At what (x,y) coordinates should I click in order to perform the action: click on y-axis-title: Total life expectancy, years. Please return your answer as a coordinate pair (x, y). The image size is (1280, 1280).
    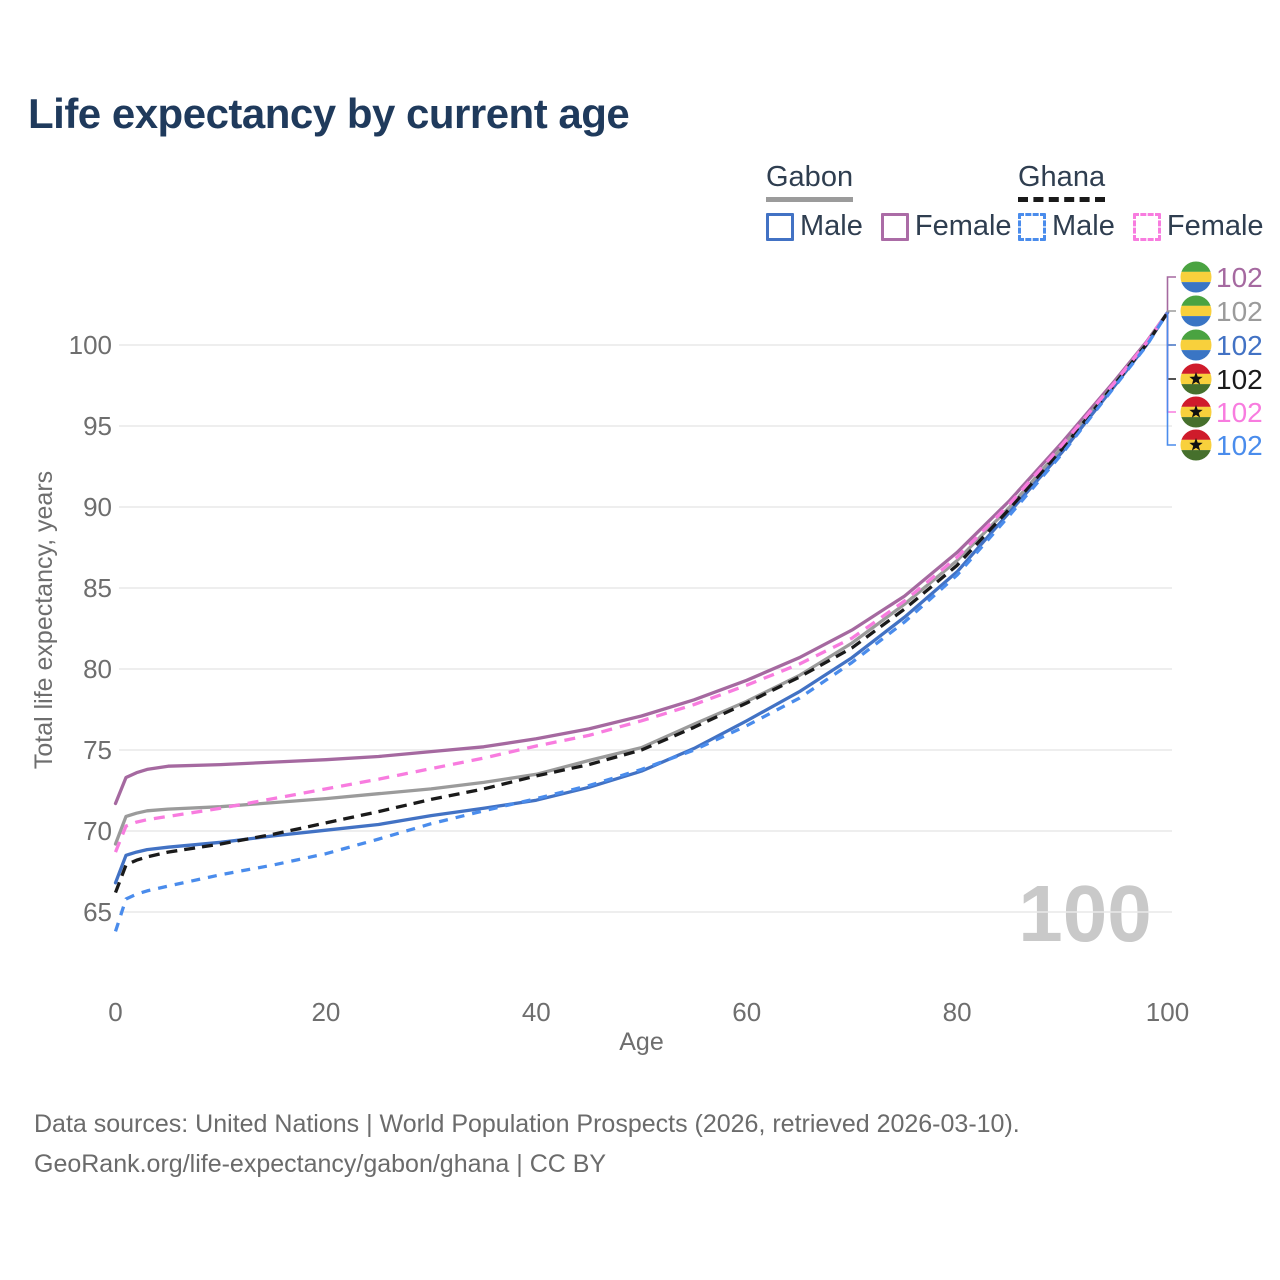
    Looking at the image, I should click on (44, 620).